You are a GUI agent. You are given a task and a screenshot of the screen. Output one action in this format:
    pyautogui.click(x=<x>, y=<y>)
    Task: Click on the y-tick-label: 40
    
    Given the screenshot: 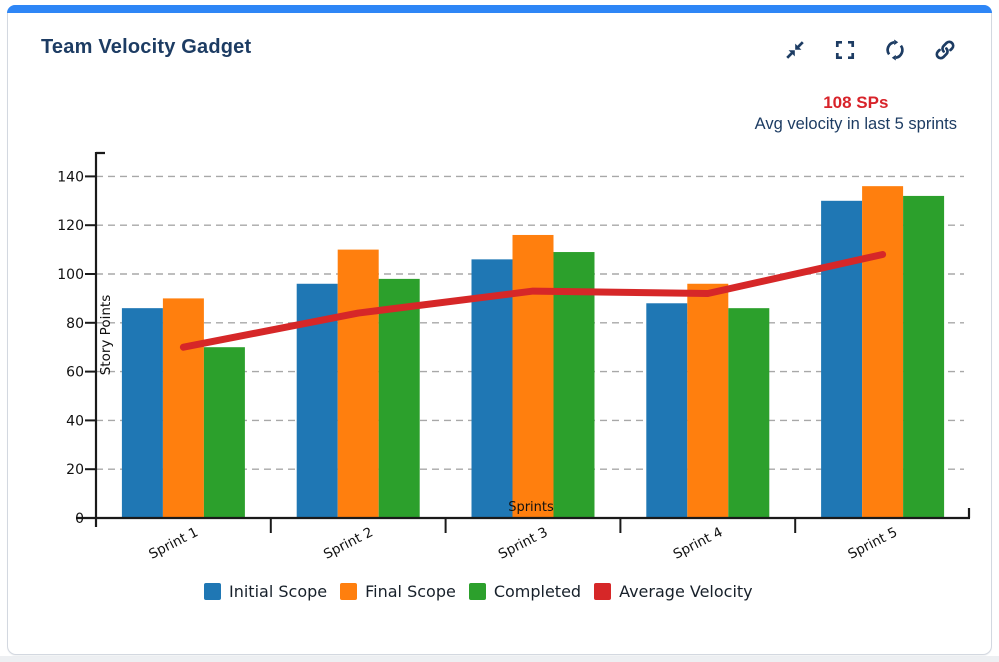 What is the action you would take?
    pyautogui.click(x=75, y=421)
    